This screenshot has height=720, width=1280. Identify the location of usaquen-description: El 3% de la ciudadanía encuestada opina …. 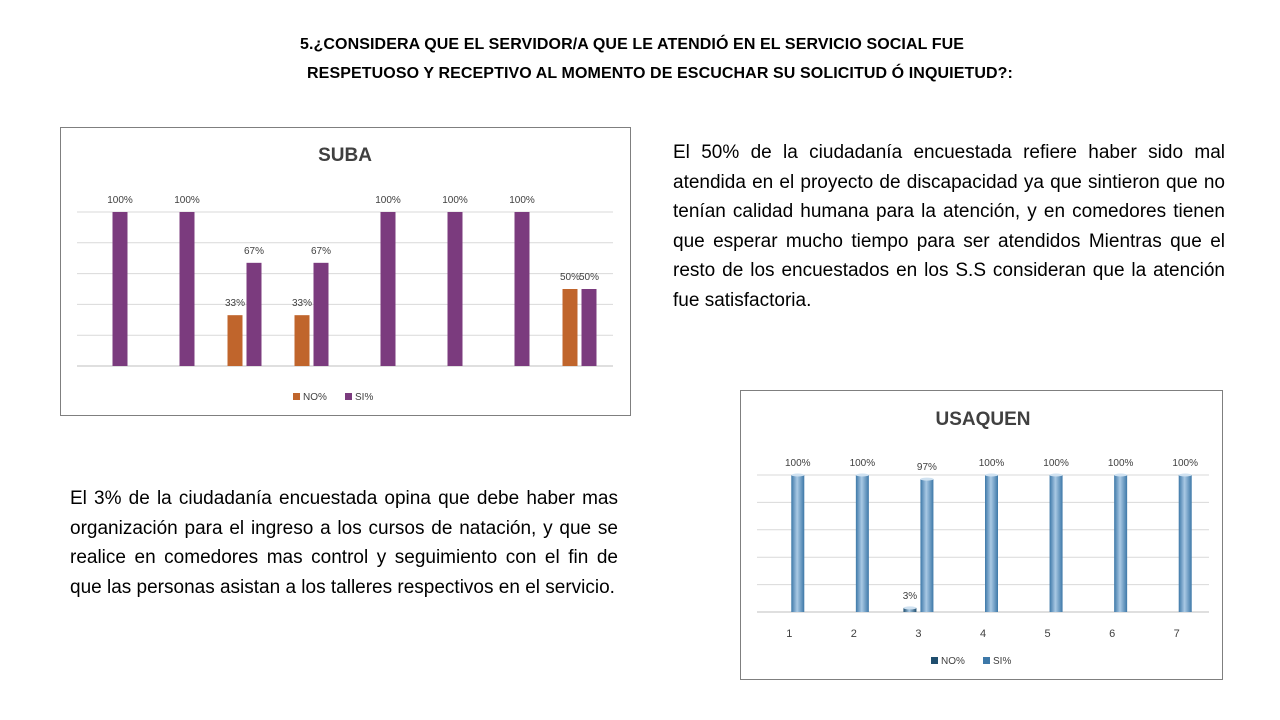
(344, 543).